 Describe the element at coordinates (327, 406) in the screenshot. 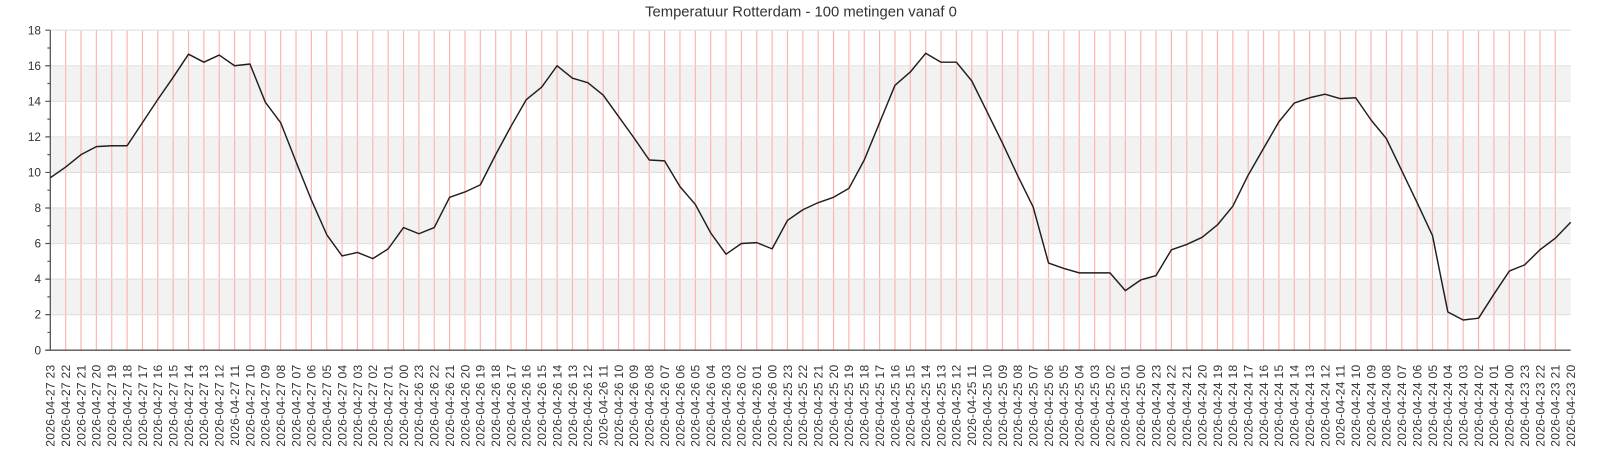

I see `svg-text: 2026-04-27 05` at that location.